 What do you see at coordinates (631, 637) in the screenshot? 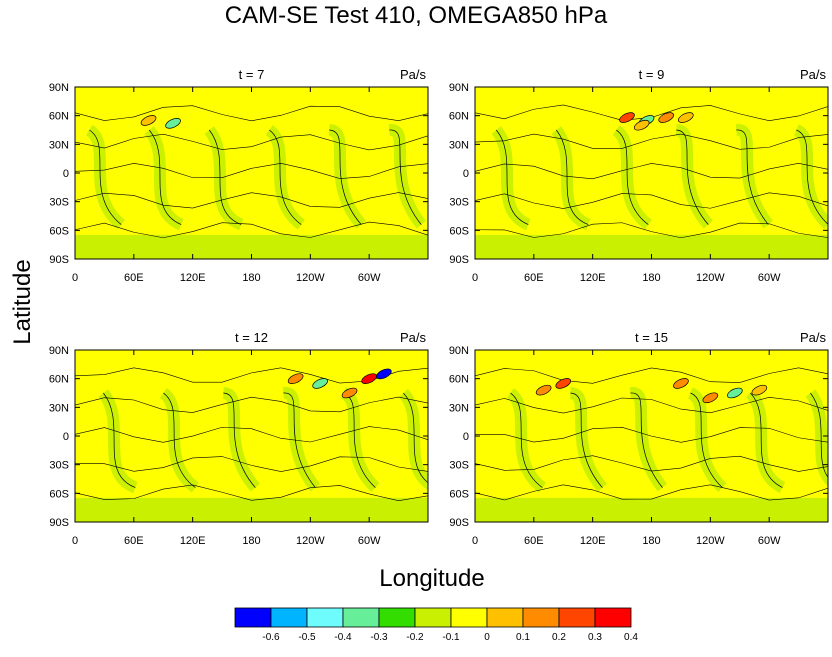
I see `colorbar-label: 0.4` at bounding box center [631, 637].